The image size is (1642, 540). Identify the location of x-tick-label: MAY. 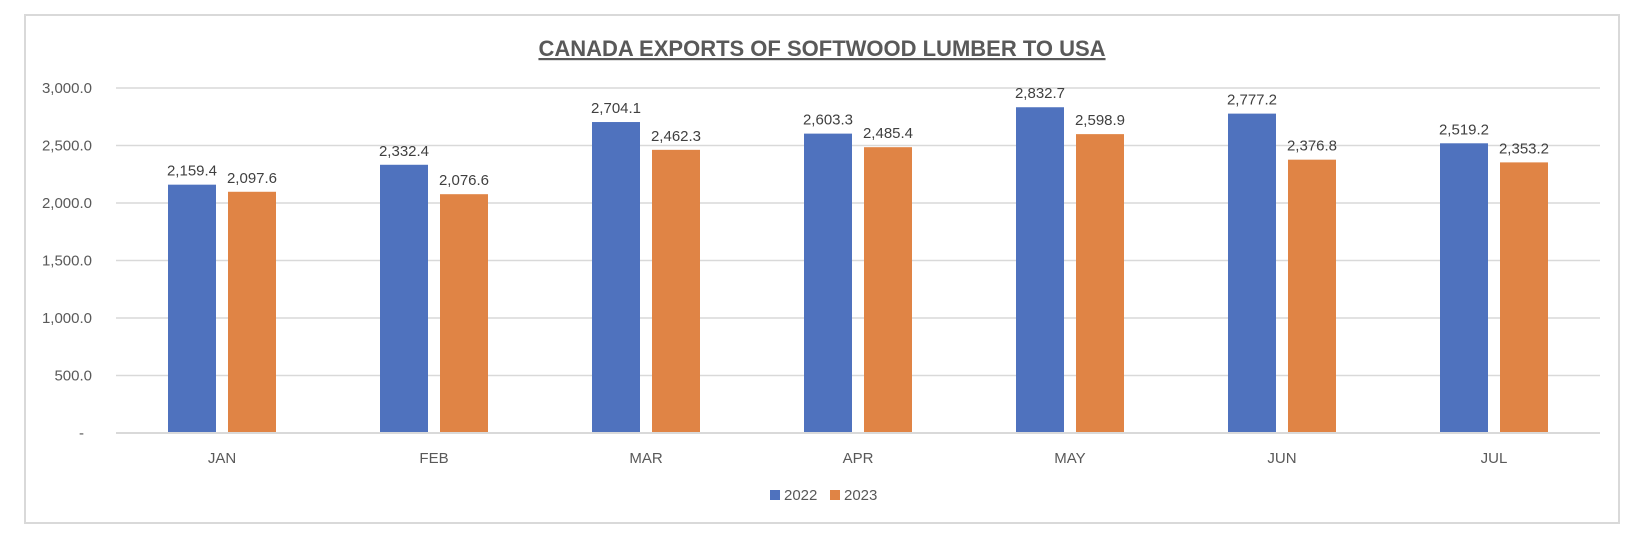
(1069, 458).